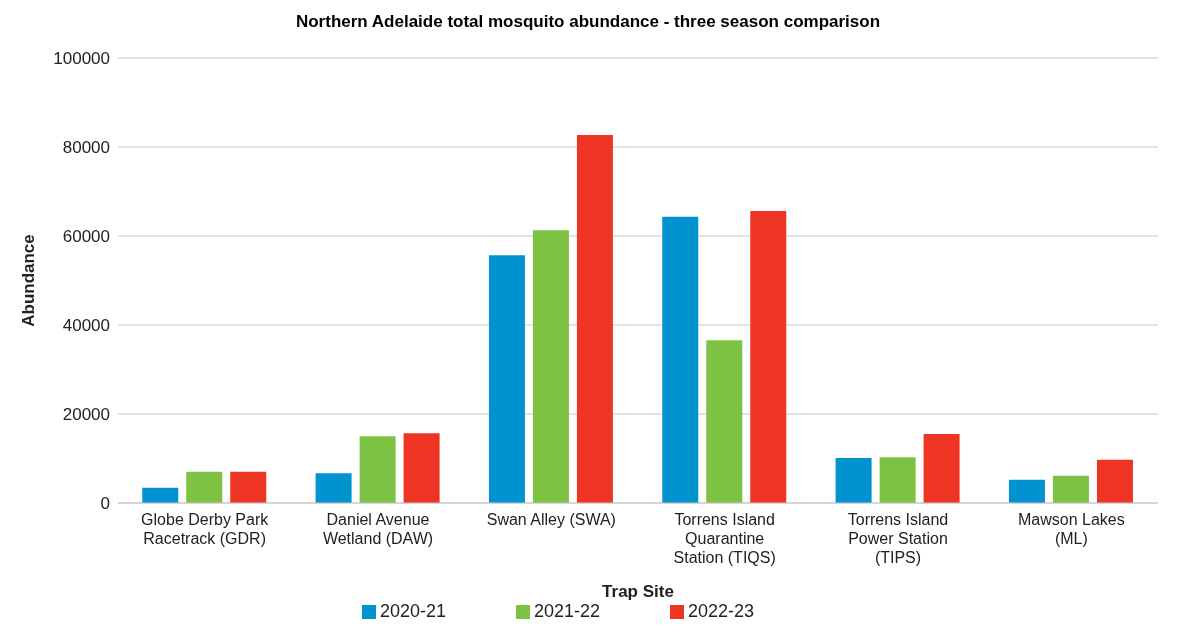 This screenshot has width=1179, height=640. What do you see at coordinates (105, 504) in the screenshot?
I see `y-tick-label: 0` at bounding box center [105, 504].